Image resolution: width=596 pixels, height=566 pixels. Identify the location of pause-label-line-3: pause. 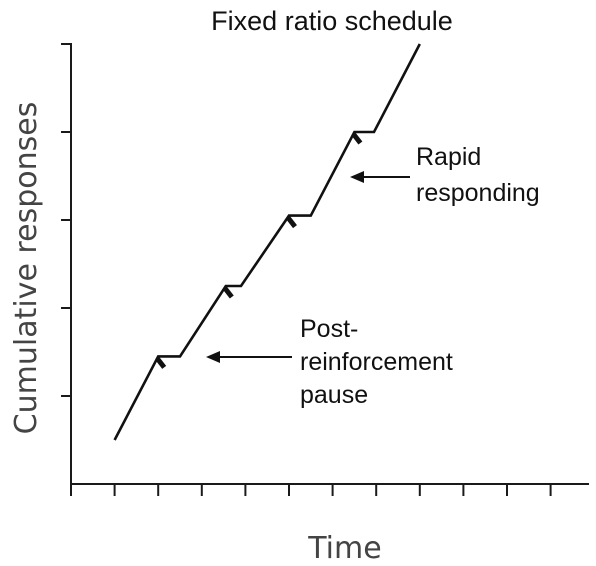
(334, 395).